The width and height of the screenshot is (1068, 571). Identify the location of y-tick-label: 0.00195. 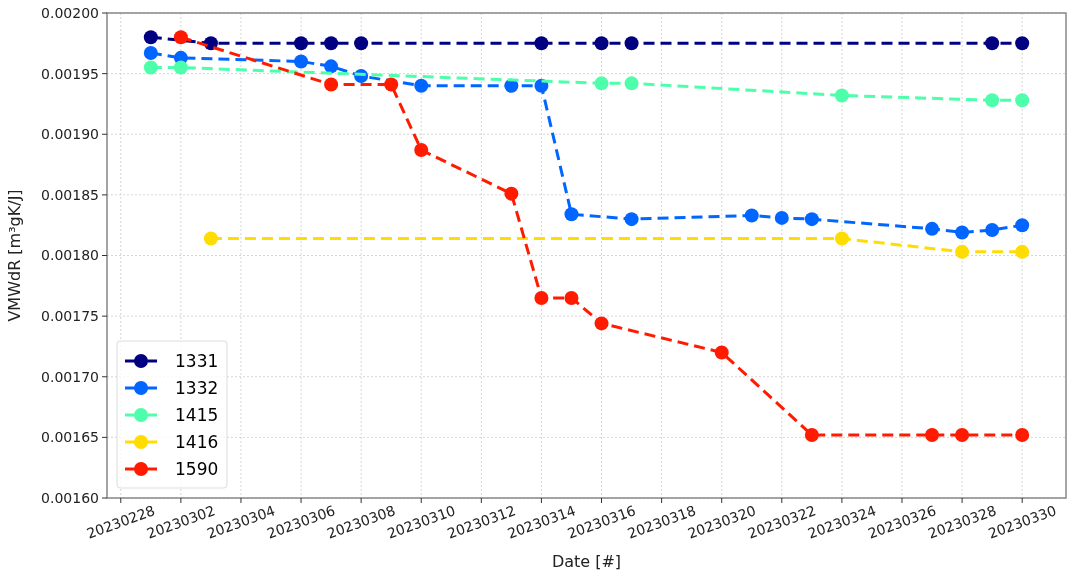
(70, 73).